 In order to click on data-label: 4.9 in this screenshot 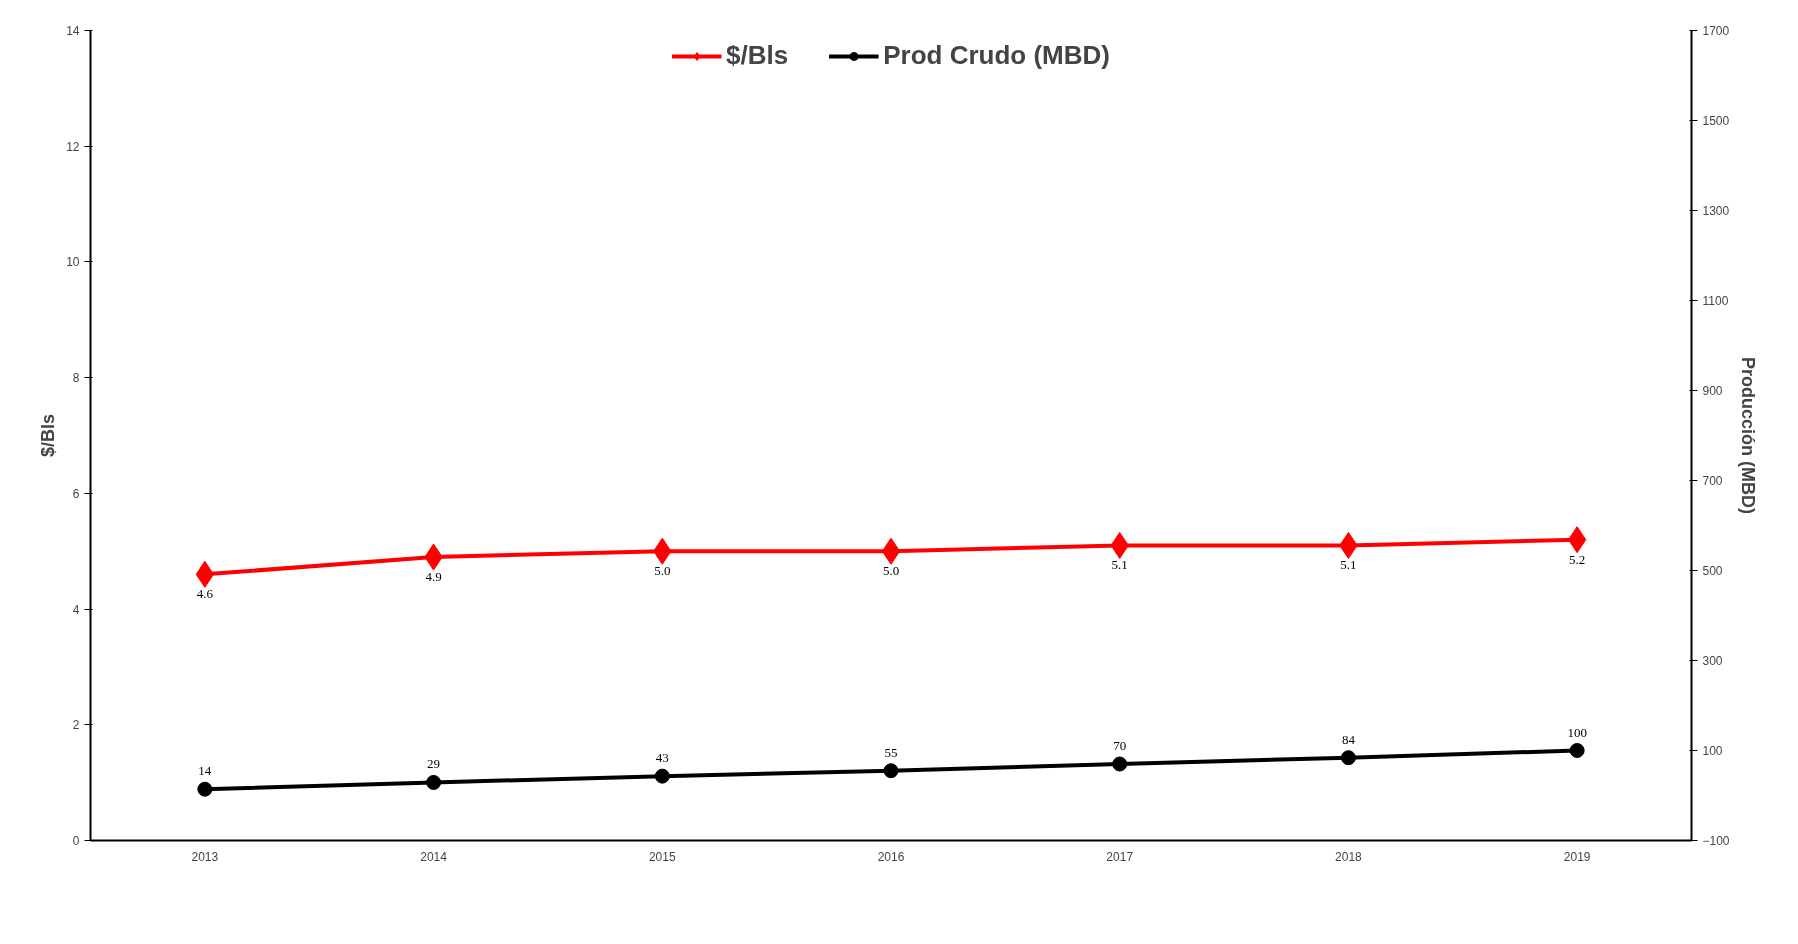, I will do `click(433, 576)`.